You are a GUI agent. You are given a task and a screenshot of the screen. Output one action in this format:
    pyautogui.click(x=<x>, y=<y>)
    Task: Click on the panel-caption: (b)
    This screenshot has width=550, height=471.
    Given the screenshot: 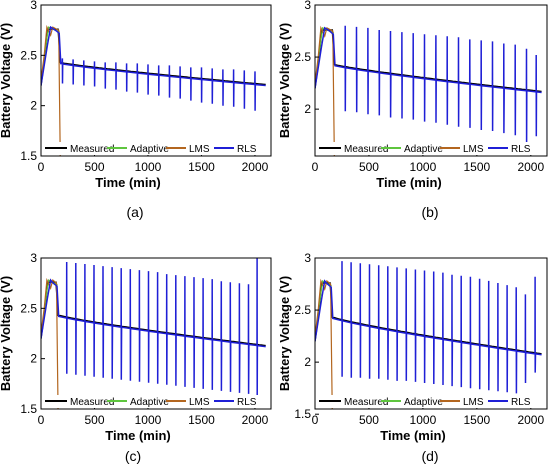 What is the action you would take?
    pyautogui.click(x=429, y=212)
    